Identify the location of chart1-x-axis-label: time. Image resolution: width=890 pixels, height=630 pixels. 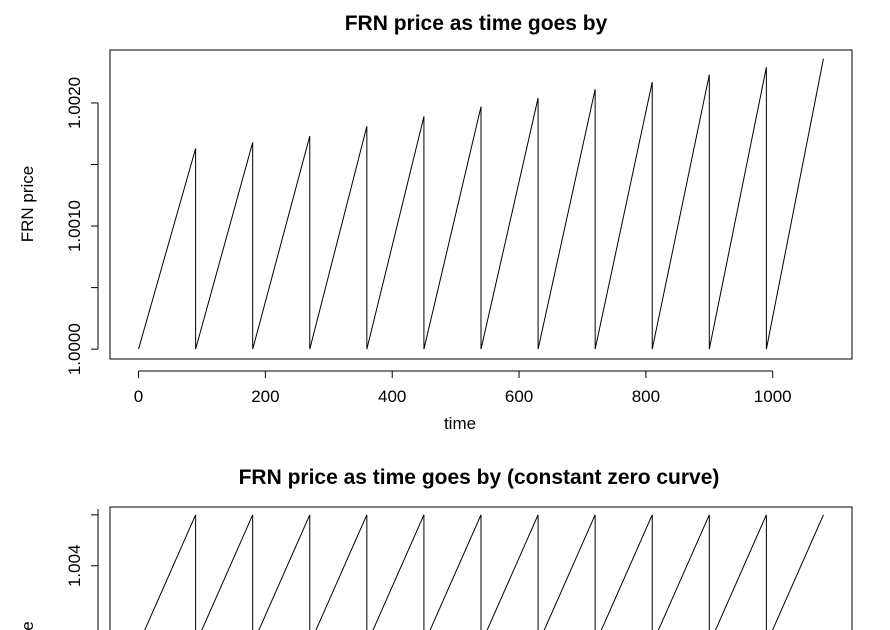
(460, 423).